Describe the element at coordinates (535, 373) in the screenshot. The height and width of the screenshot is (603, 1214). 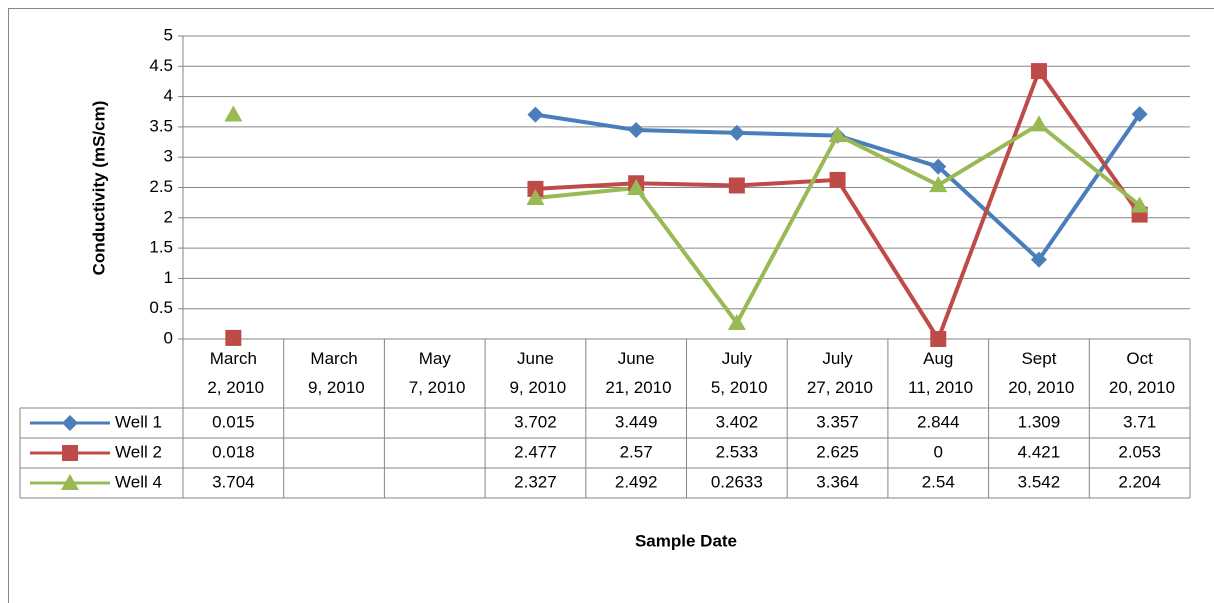
I see `x-tick-label: June 9, 2010` at that location.